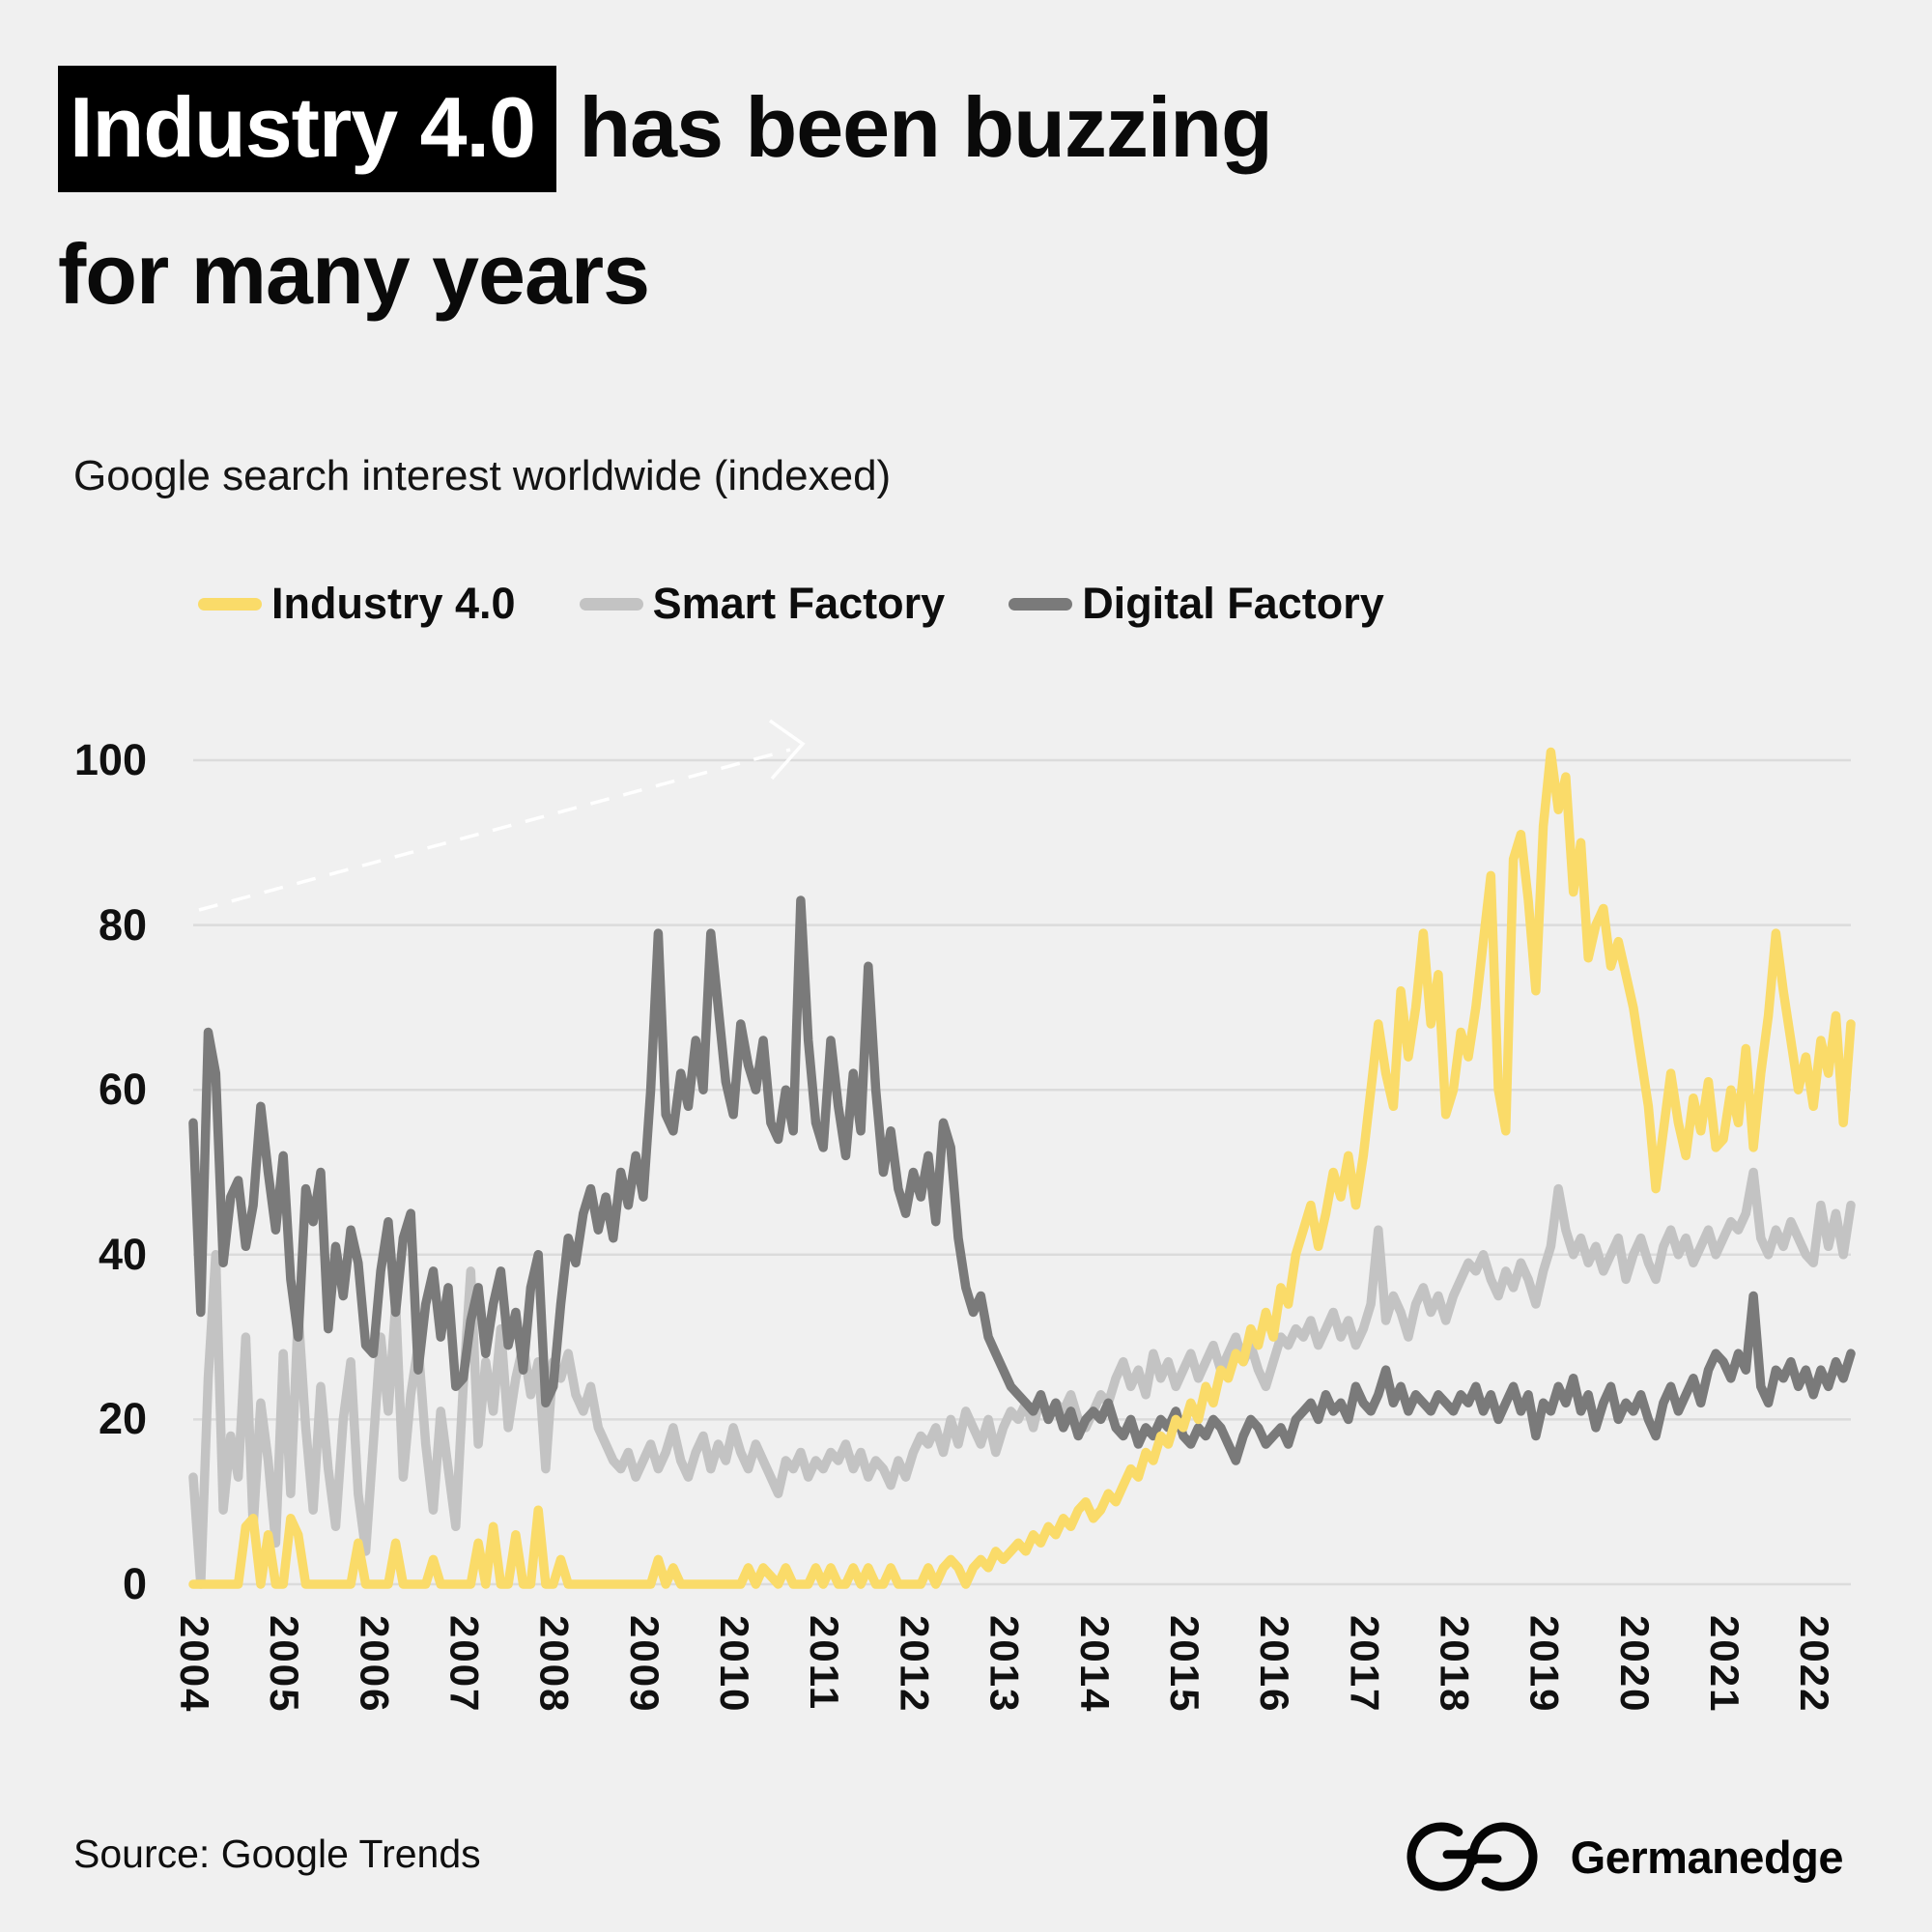  What do you see at coordinates (285, 1664) in the screenshot?
I see `x-tick-label: 2005` at bounding box center [285, 1664].